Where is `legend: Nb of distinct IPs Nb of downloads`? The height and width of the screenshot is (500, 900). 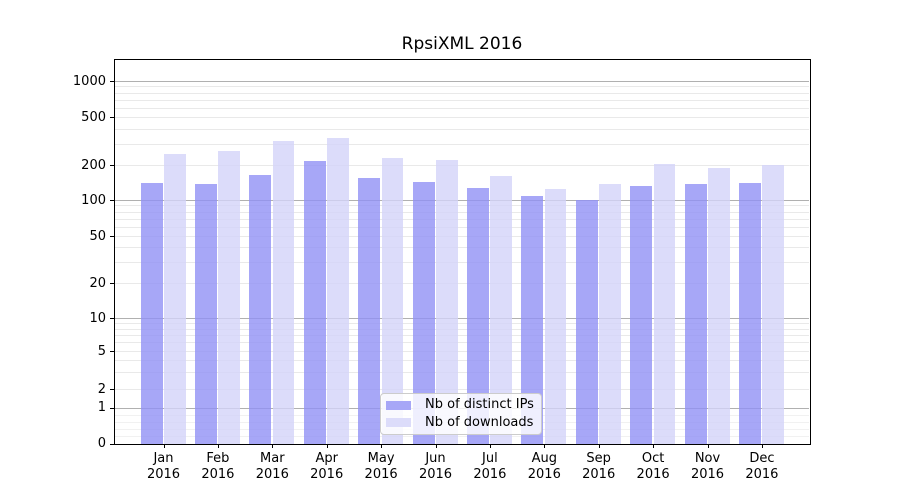
legend: Nb of distinct IPs Nb of downloads is located at coordinates (461, 414).